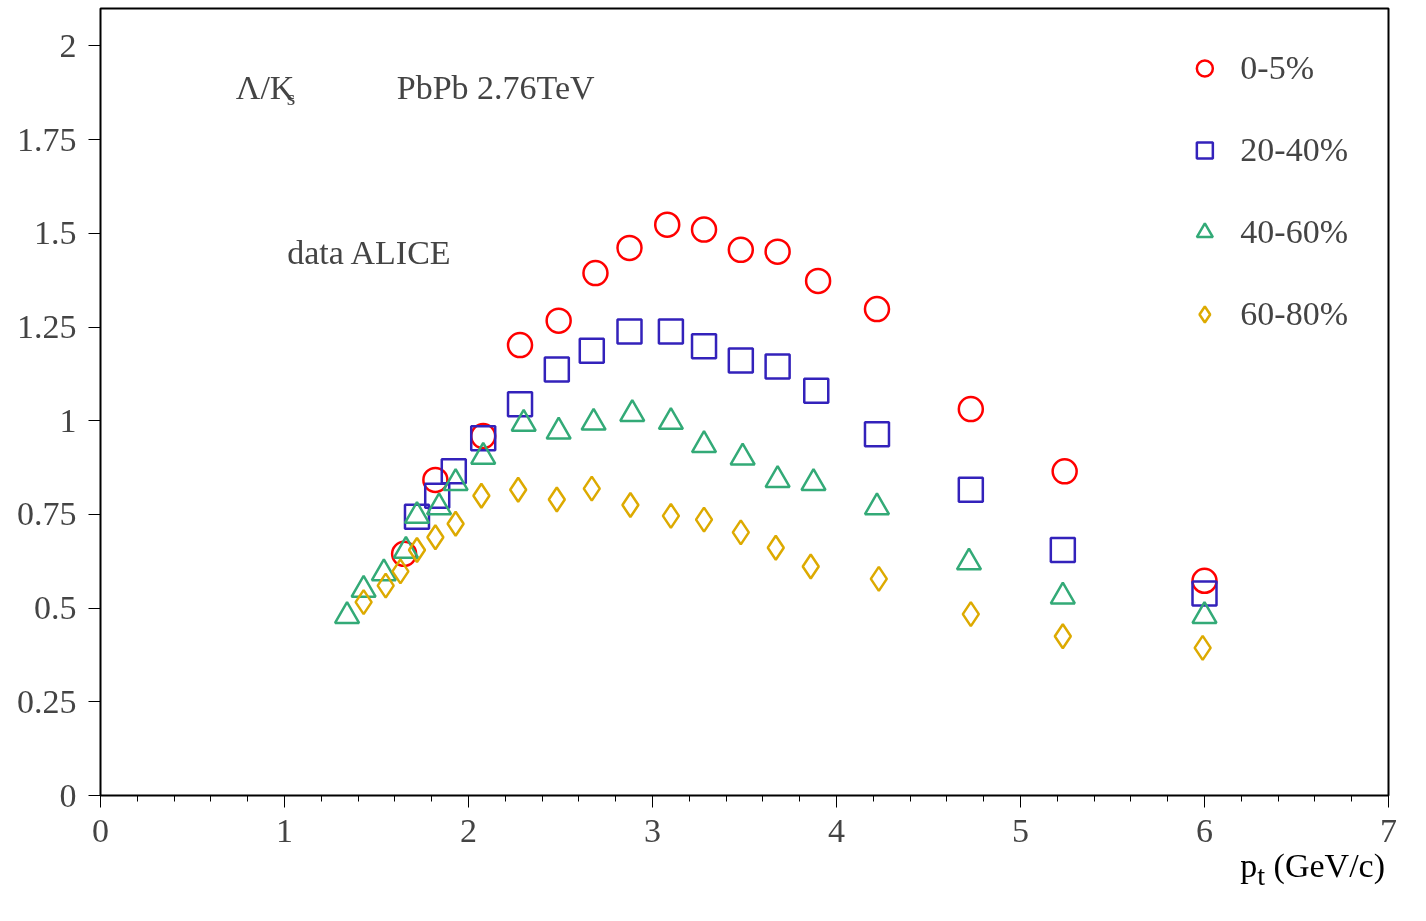 The image size is (1426, 921). What do you see at coordinates (47, 701) in the screenshot?
I see `y-tick-label: 0.25` at bounding box center [47, 701].